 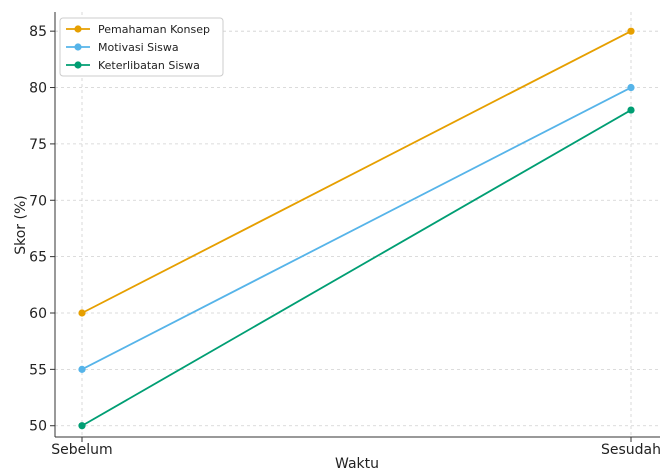 I want to click on y-tick-label: 75, so click(x=38, y=145).